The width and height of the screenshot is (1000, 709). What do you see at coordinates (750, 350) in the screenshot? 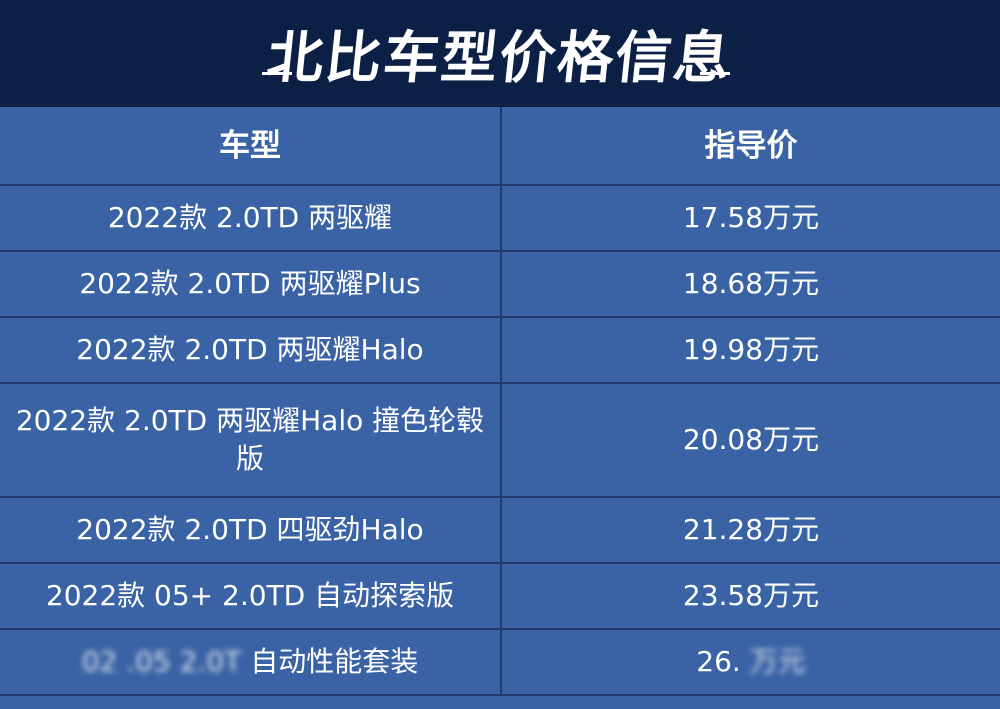
I see `price-cell: 19.98万元` at bounding box center [750, 350].